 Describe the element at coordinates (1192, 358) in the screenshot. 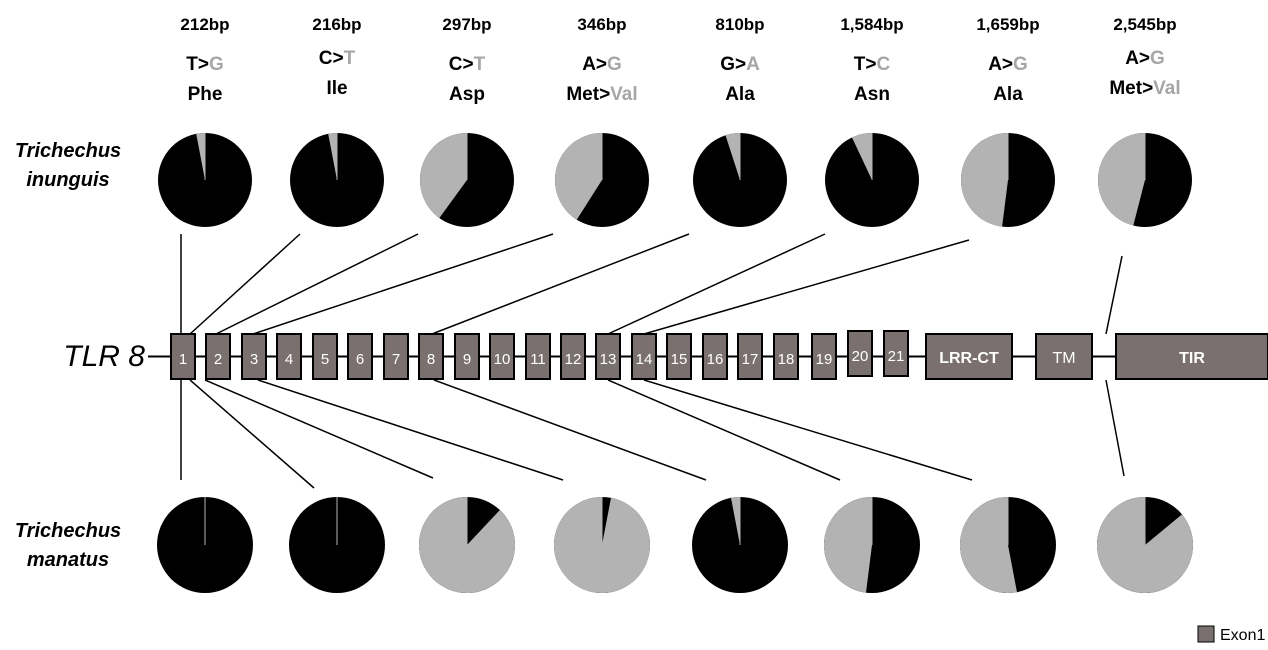

I see `domain-label-tir: TIR` at that location.